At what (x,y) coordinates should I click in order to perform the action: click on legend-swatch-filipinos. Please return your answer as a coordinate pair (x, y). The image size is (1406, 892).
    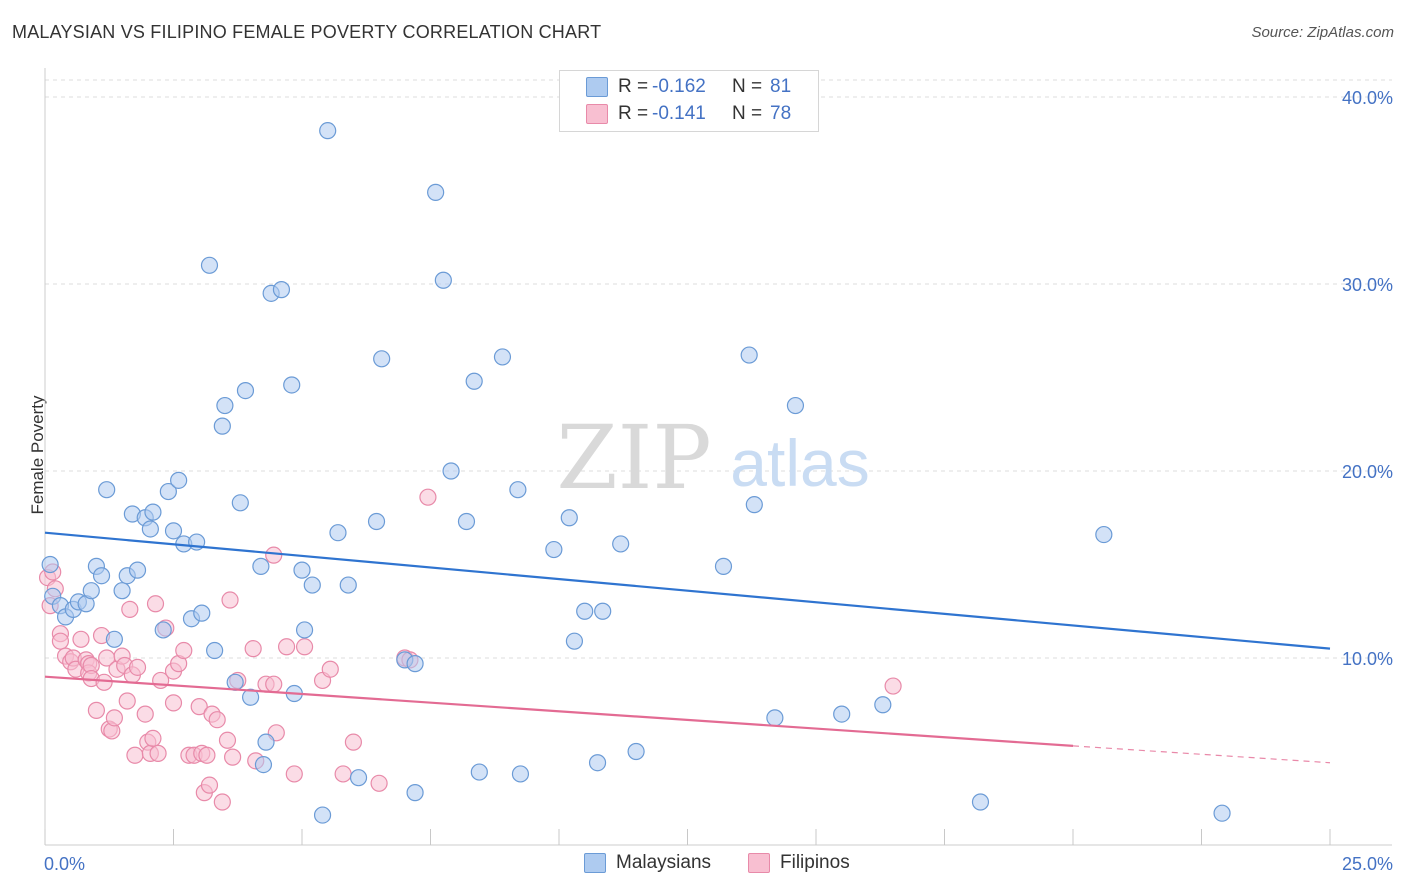
    Looking at the image, I should click on (597, 114).